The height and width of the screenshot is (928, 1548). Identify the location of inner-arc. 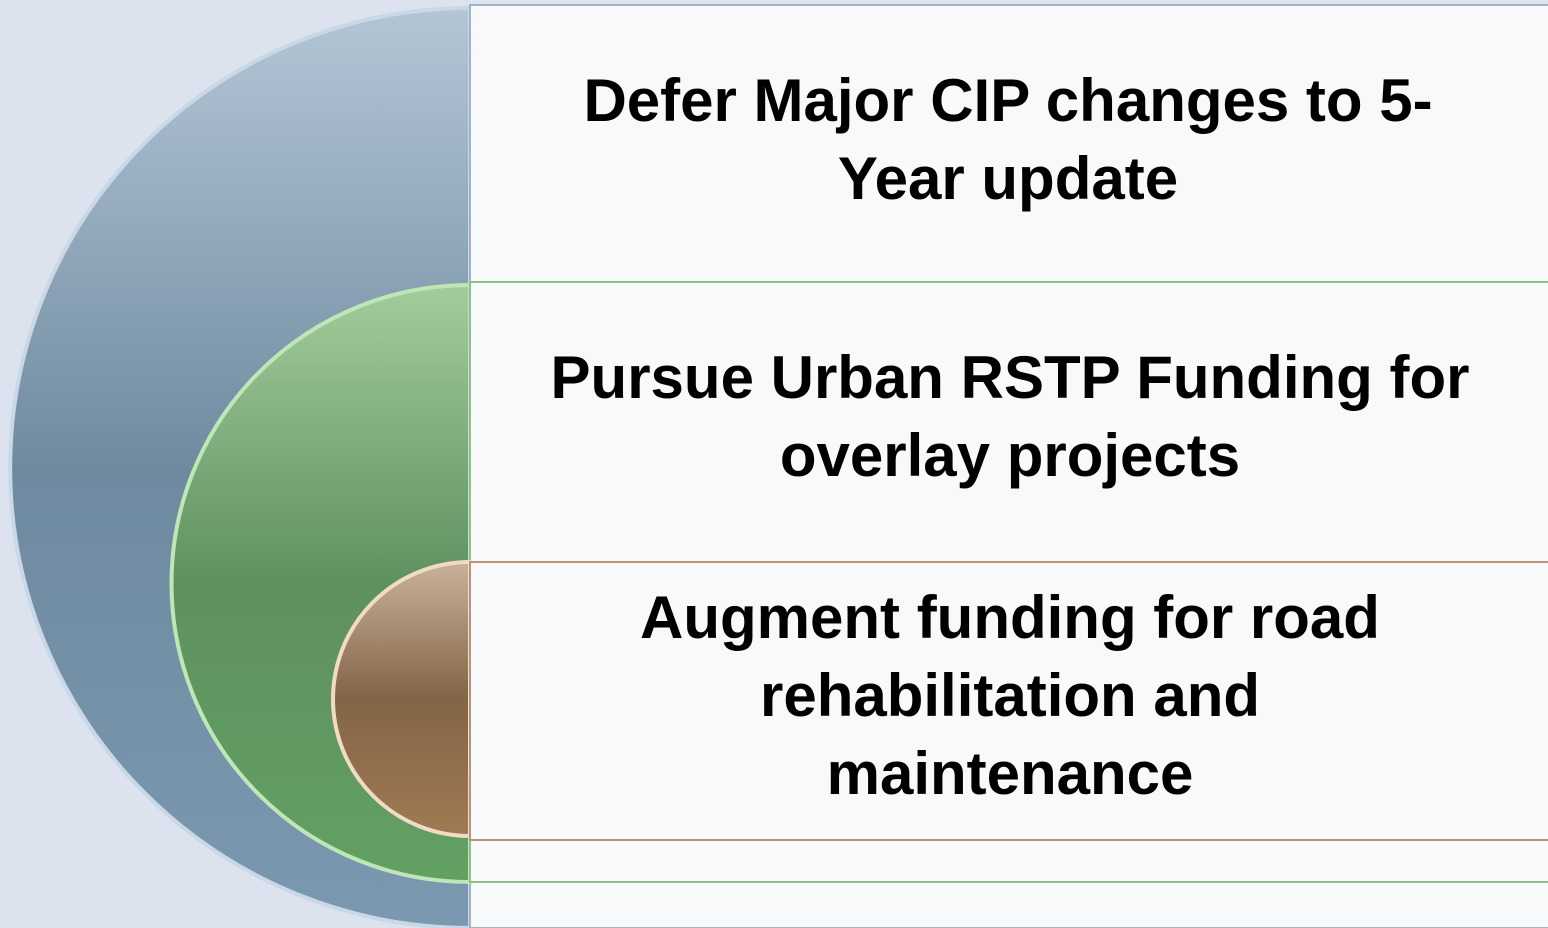
(401, 699).